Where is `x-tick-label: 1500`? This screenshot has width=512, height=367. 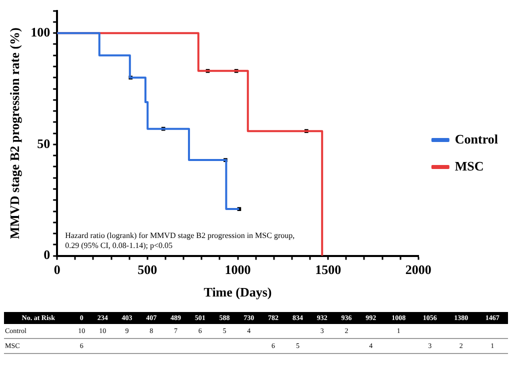
x-tick-label: 1500 is located at coordinates (328, 269).